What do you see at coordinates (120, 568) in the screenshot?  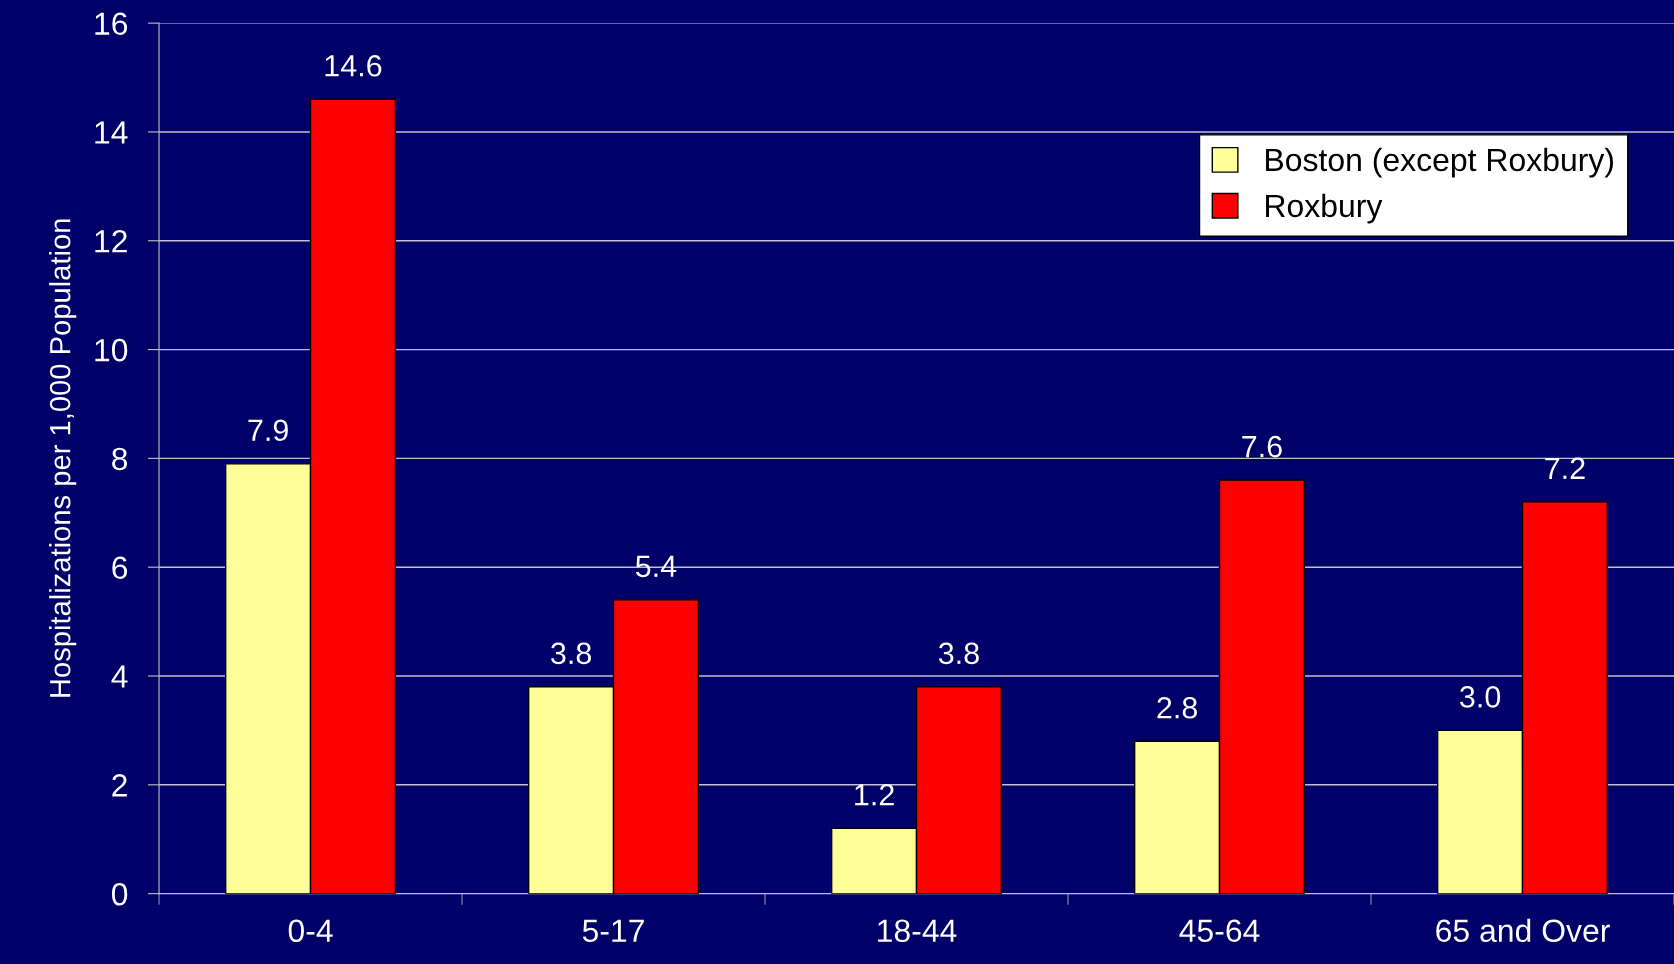 I see `y-tick-label: 6` at bounding box center [120, 568].